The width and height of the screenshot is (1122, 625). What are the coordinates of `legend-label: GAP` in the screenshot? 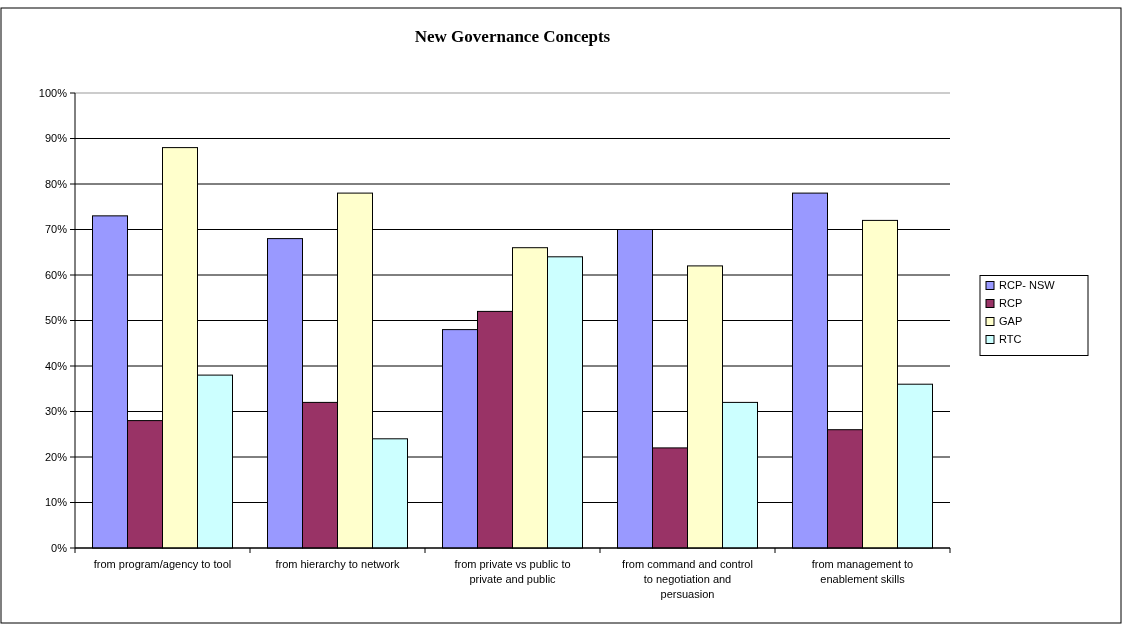 It's located at (1011, 321).